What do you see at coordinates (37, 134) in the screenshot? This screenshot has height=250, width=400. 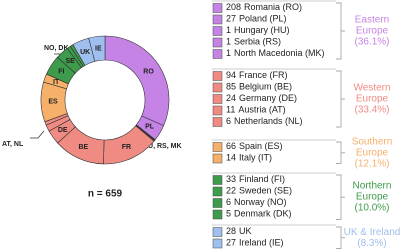 I see `leader-line` at bounding box center [37, 134].